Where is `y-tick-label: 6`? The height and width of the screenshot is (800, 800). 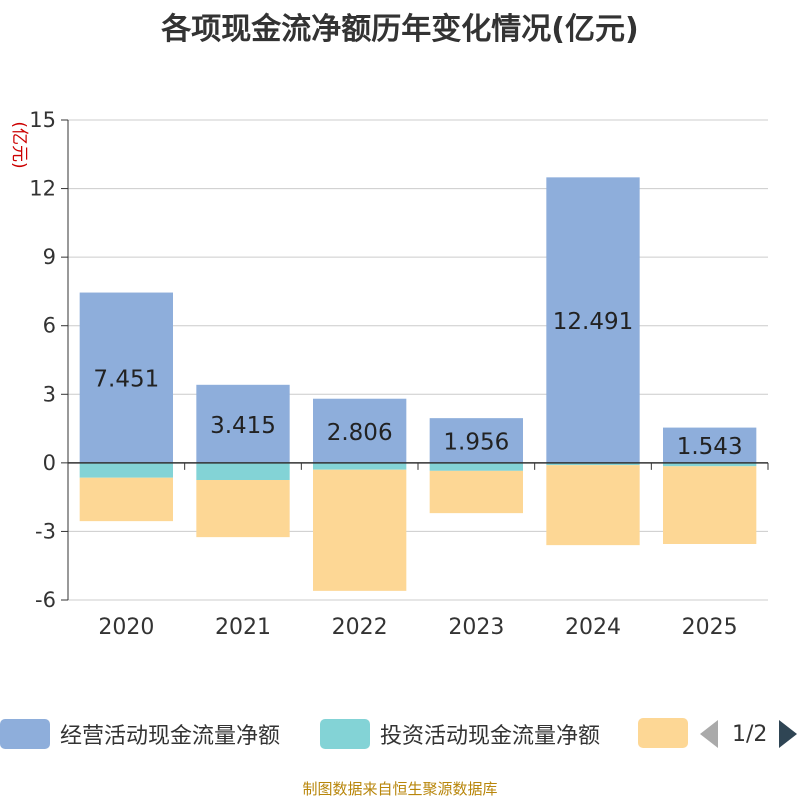
y-tick-label: 6 is located at coordinates (49, 326).